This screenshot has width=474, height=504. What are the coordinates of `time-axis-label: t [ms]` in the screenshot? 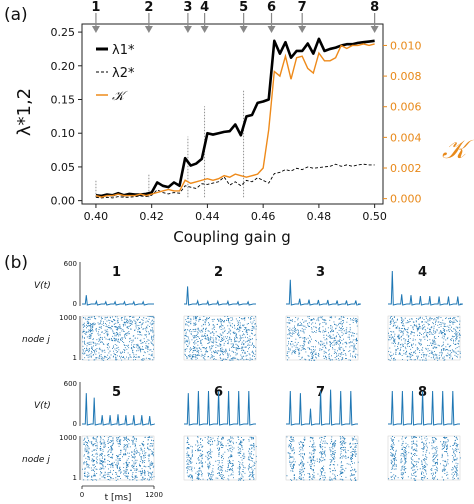 It's located at (118, 498).